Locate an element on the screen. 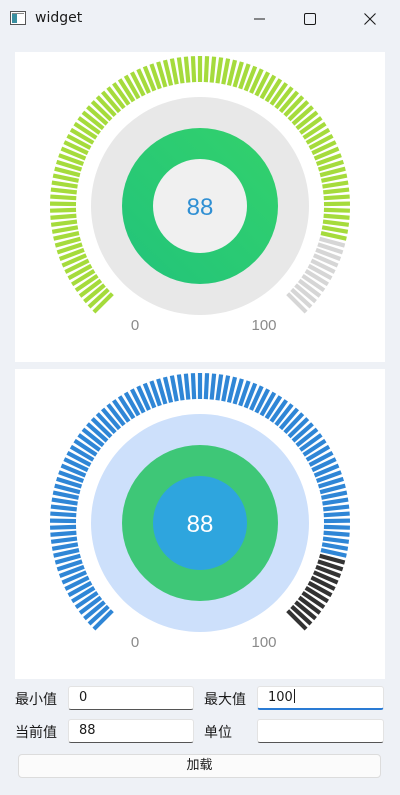  gauge-2-max-label: 100 is located at coordinates (263, 642).